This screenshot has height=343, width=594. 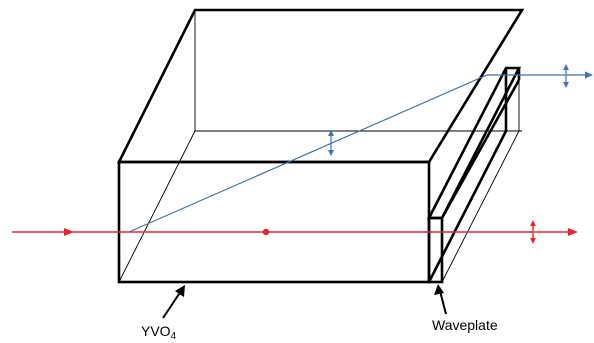 What do you see at coordinates (589, 75) in the screenshot?
I see `extraordinary-beam-output-arrowhead` at bounding box center [589, 75].